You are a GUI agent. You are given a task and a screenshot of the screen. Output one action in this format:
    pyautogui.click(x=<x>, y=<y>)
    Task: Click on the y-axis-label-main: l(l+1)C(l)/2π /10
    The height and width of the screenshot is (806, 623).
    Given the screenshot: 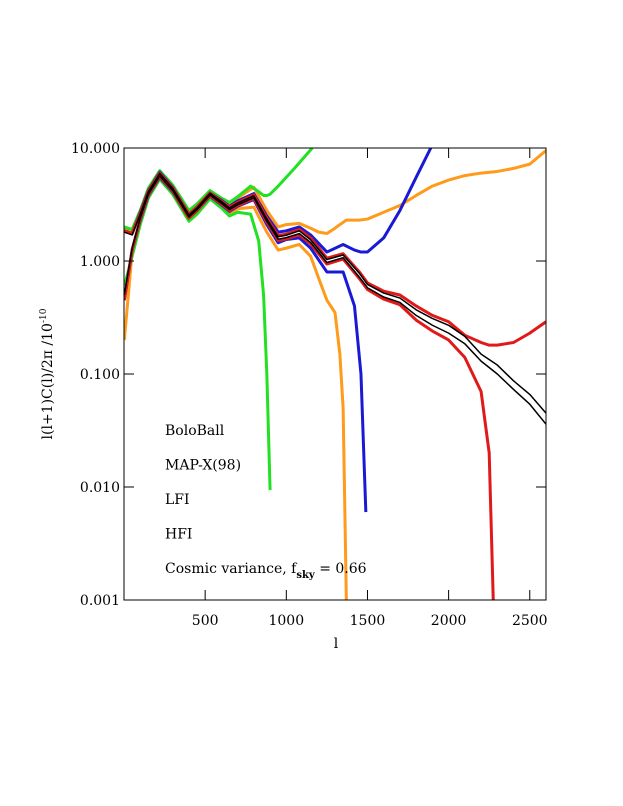 What is the action you would take?
    pyautogui.click(x=48, y=381)
    